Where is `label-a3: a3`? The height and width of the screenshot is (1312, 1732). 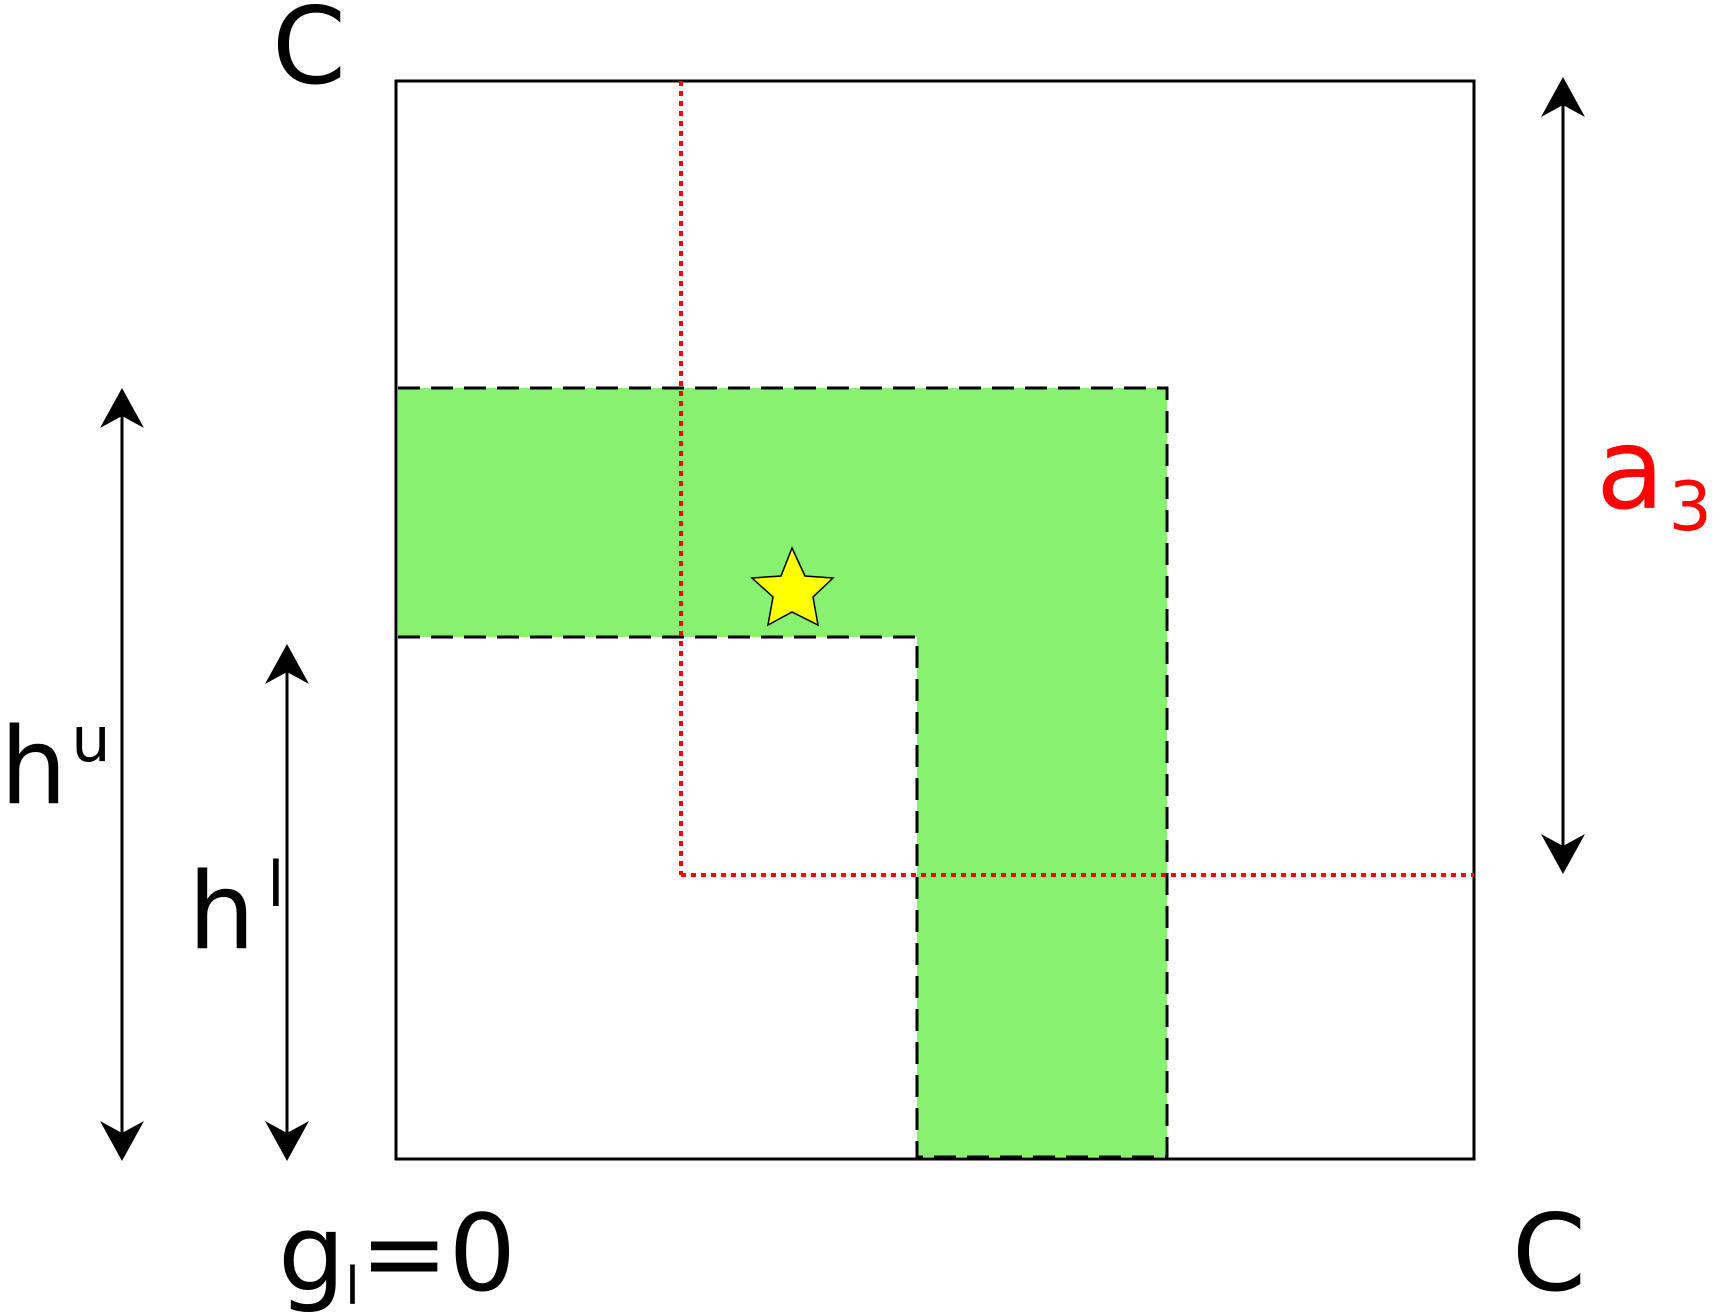 label-a3: a3 is located at coordinates (1654, 476).